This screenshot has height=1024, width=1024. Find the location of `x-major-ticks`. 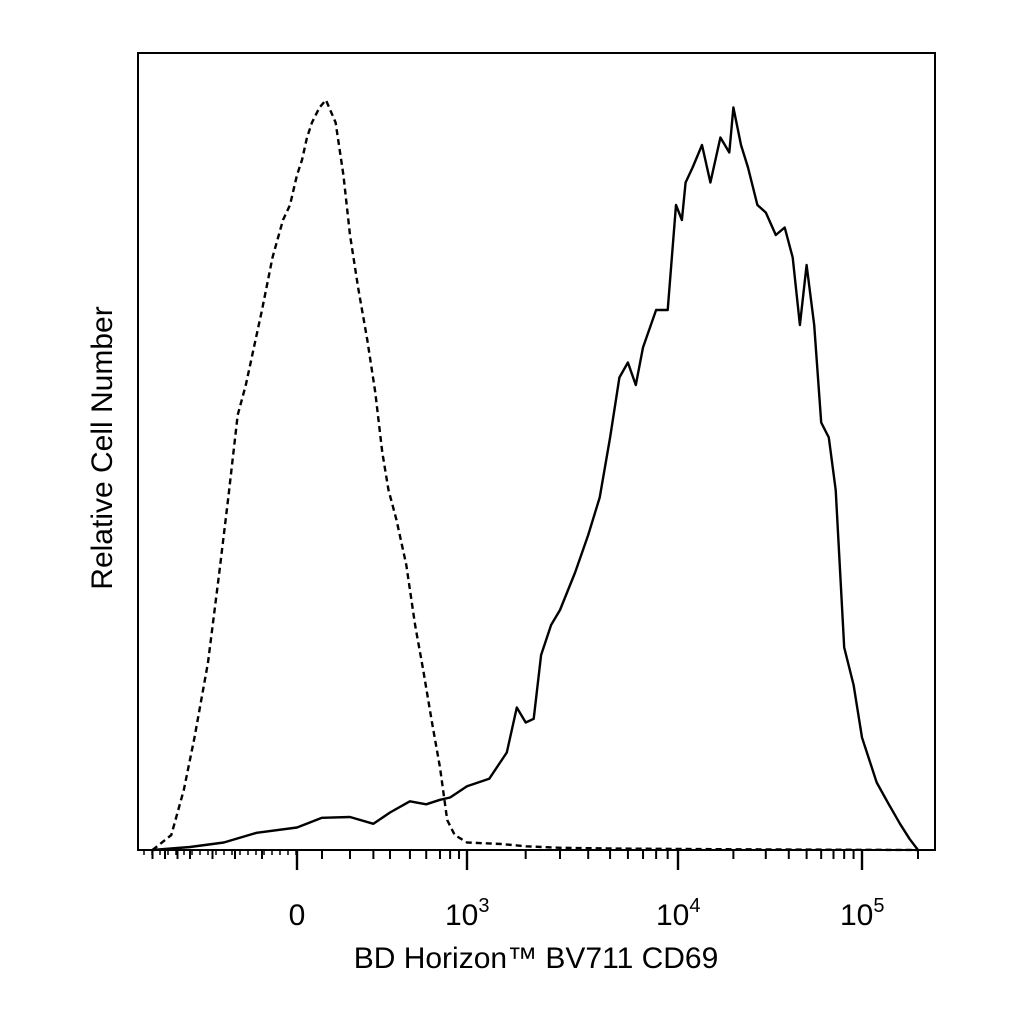

x-major-ticks is located at coordinates (579, 860).